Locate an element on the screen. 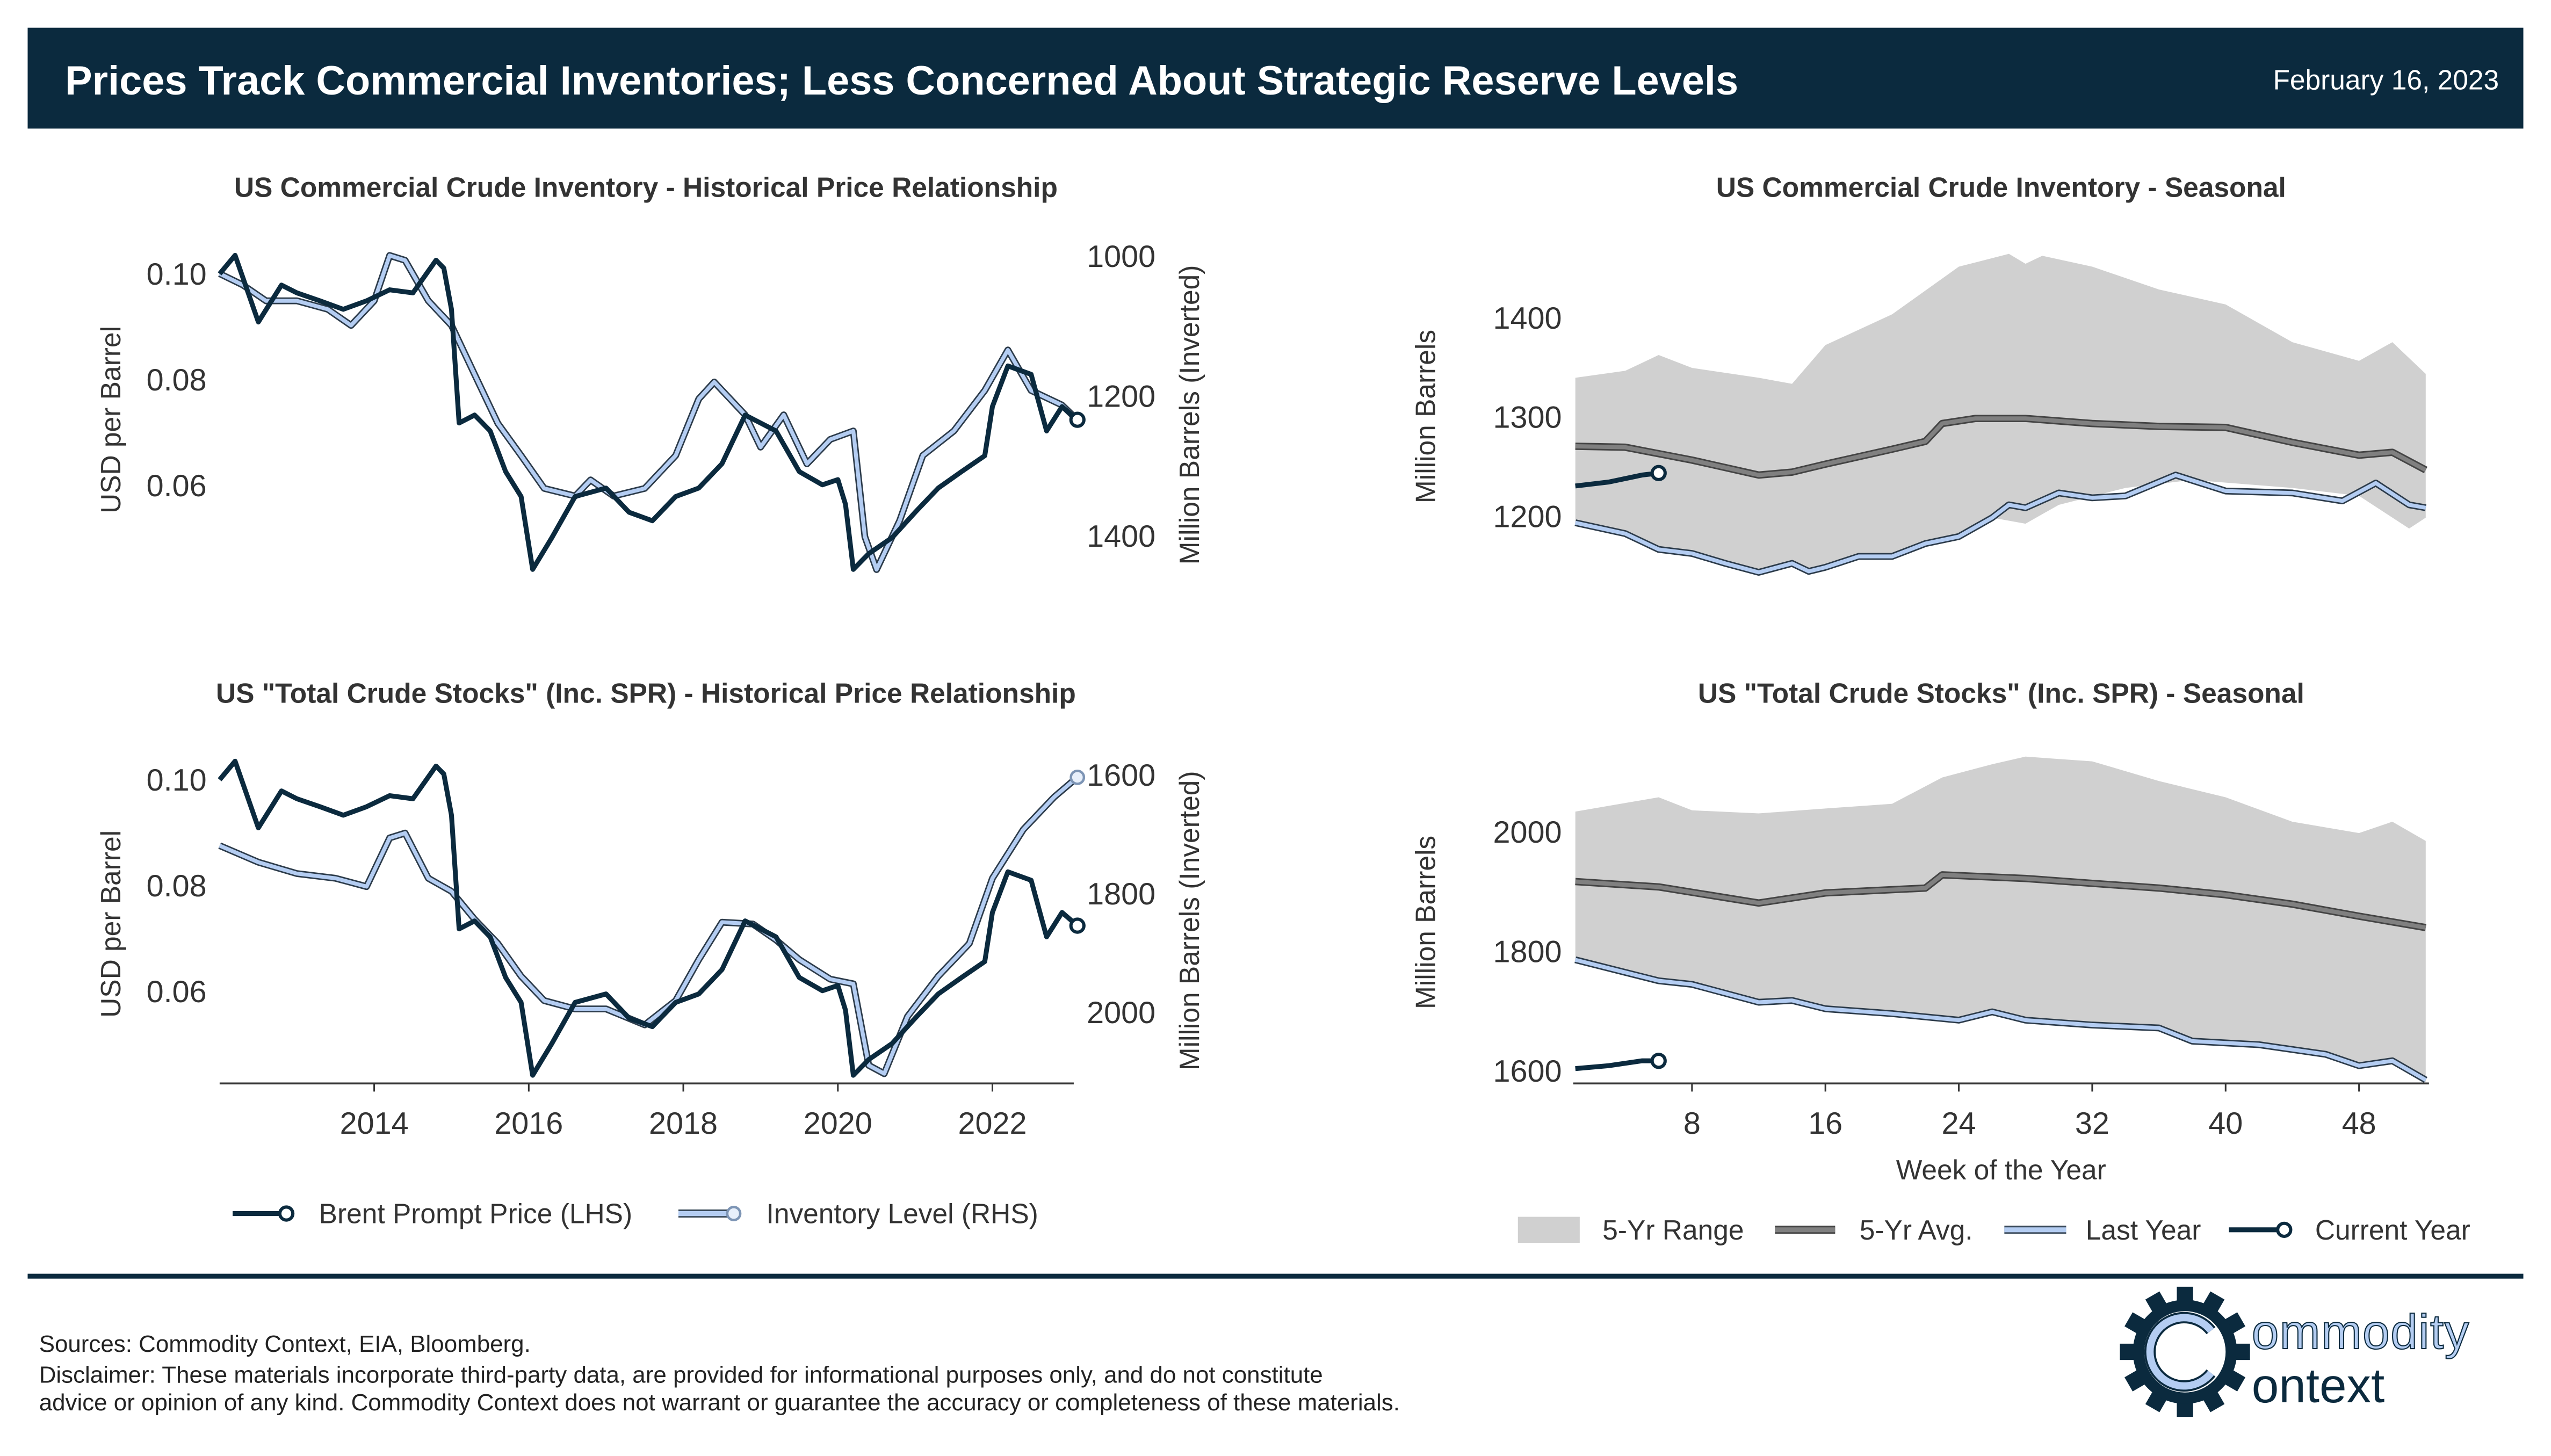 The height and width of the screenshot is (1456, 2551). five-year-avg-line-tr is located at coordinates (2001, 446).